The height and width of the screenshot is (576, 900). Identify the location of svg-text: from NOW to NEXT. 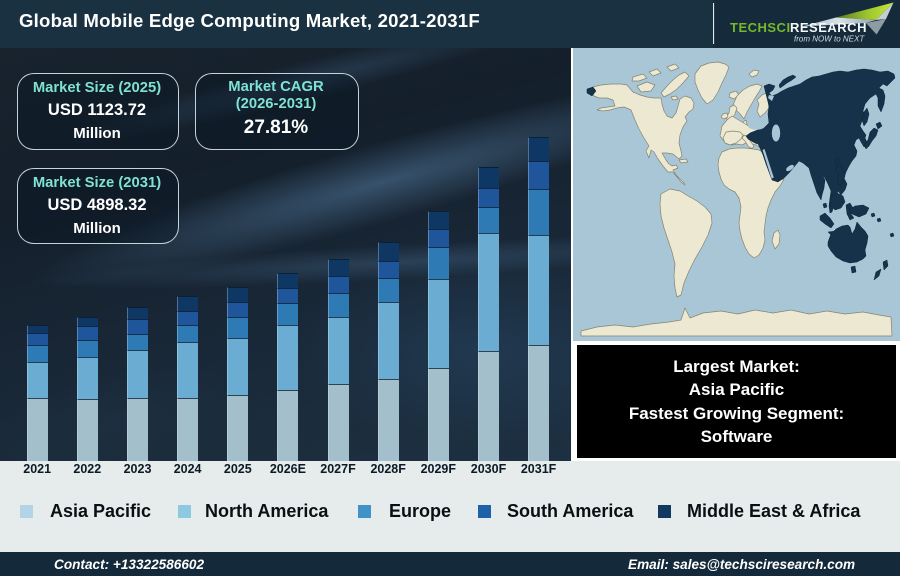
(829, 39).